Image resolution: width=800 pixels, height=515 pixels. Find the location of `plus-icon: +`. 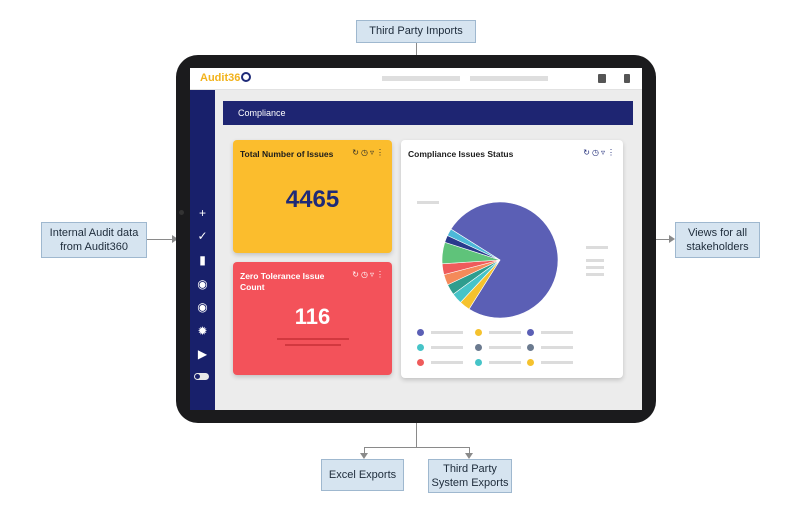

plus-icon: + is located at coordinates (202, 213).